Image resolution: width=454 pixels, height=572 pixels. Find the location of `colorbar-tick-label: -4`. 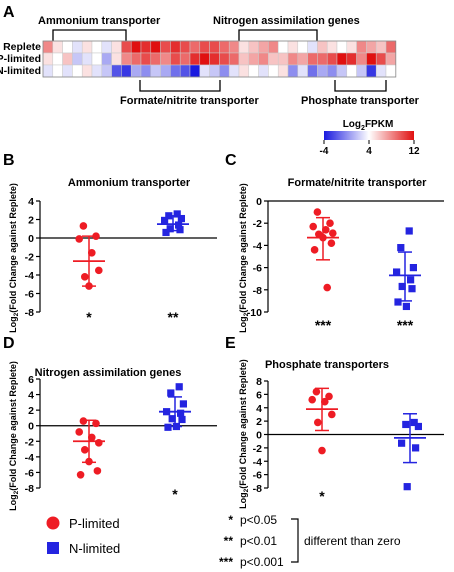

colorbar-tick-label: -4 is located at coordinates (324, 151).